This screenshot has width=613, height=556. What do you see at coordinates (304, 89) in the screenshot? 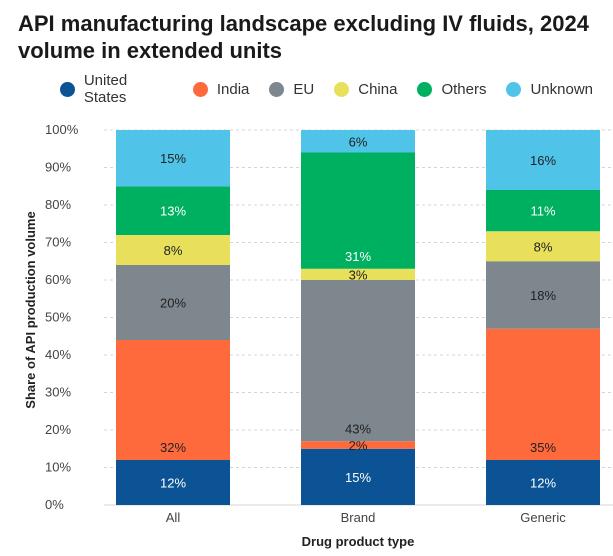
I see `legend-label: EU` at bounding box center [304, 89].